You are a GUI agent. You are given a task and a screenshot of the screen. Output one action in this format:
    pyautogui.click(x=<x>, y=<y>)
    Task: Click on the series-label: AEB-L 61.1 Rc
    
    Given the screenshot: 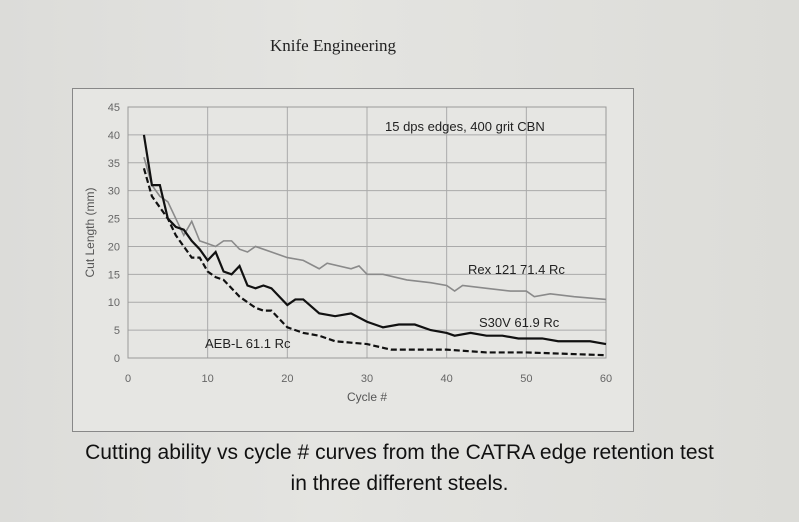 What is the action you would take?
    pyautogui.click(x=248, y=343)
    